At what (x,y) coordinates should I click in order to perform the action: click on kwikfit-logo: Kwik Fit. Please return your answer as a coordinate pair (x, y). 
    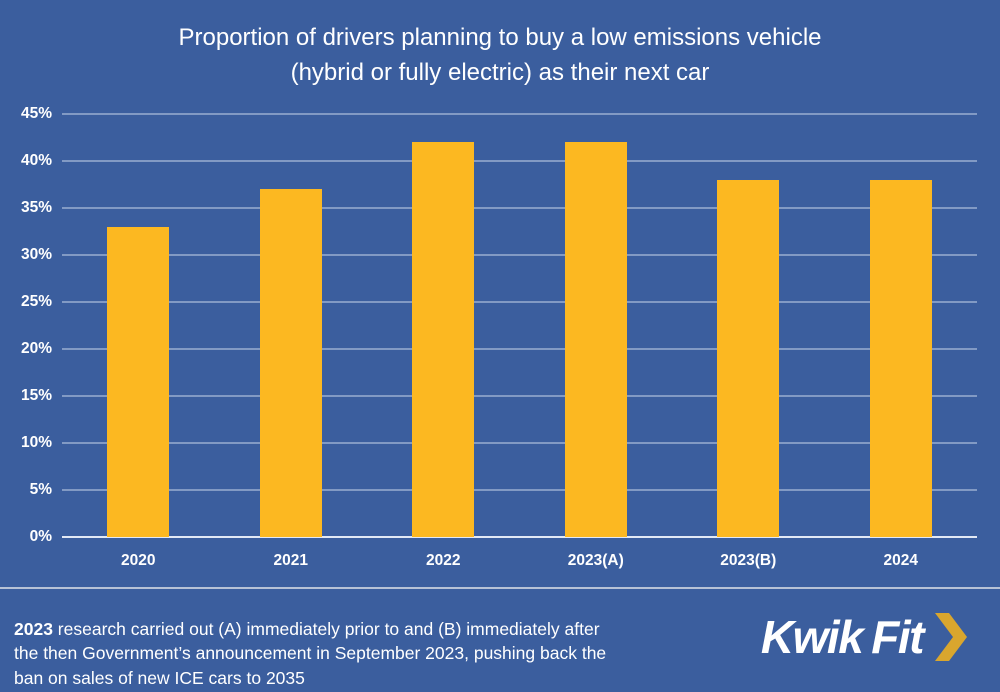
    Looking at the image, I should click on (864, 637).